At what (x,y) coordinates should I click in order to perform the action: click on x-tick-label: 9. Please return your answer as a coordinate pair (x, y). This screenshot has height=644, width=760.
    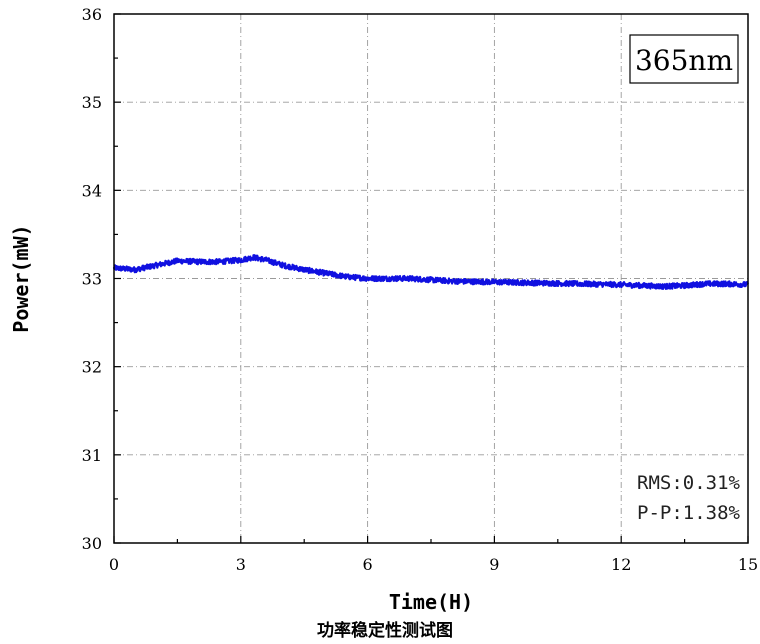
    Looking at the image, I should click on (494, 564).